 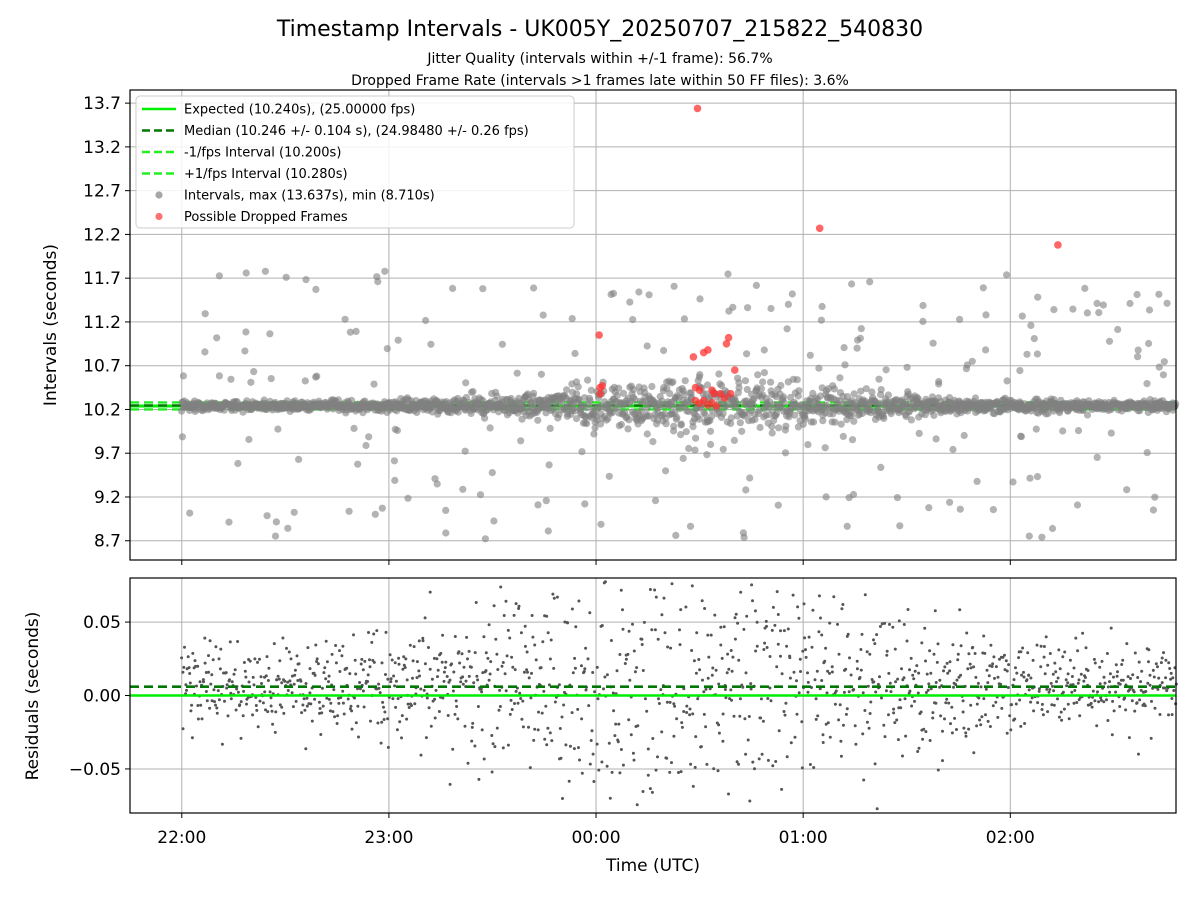 What do you see at coordinates (102, 104) in the screenshot?
I see `y-tick-label: 13.7` at bounding box center [102, 104].